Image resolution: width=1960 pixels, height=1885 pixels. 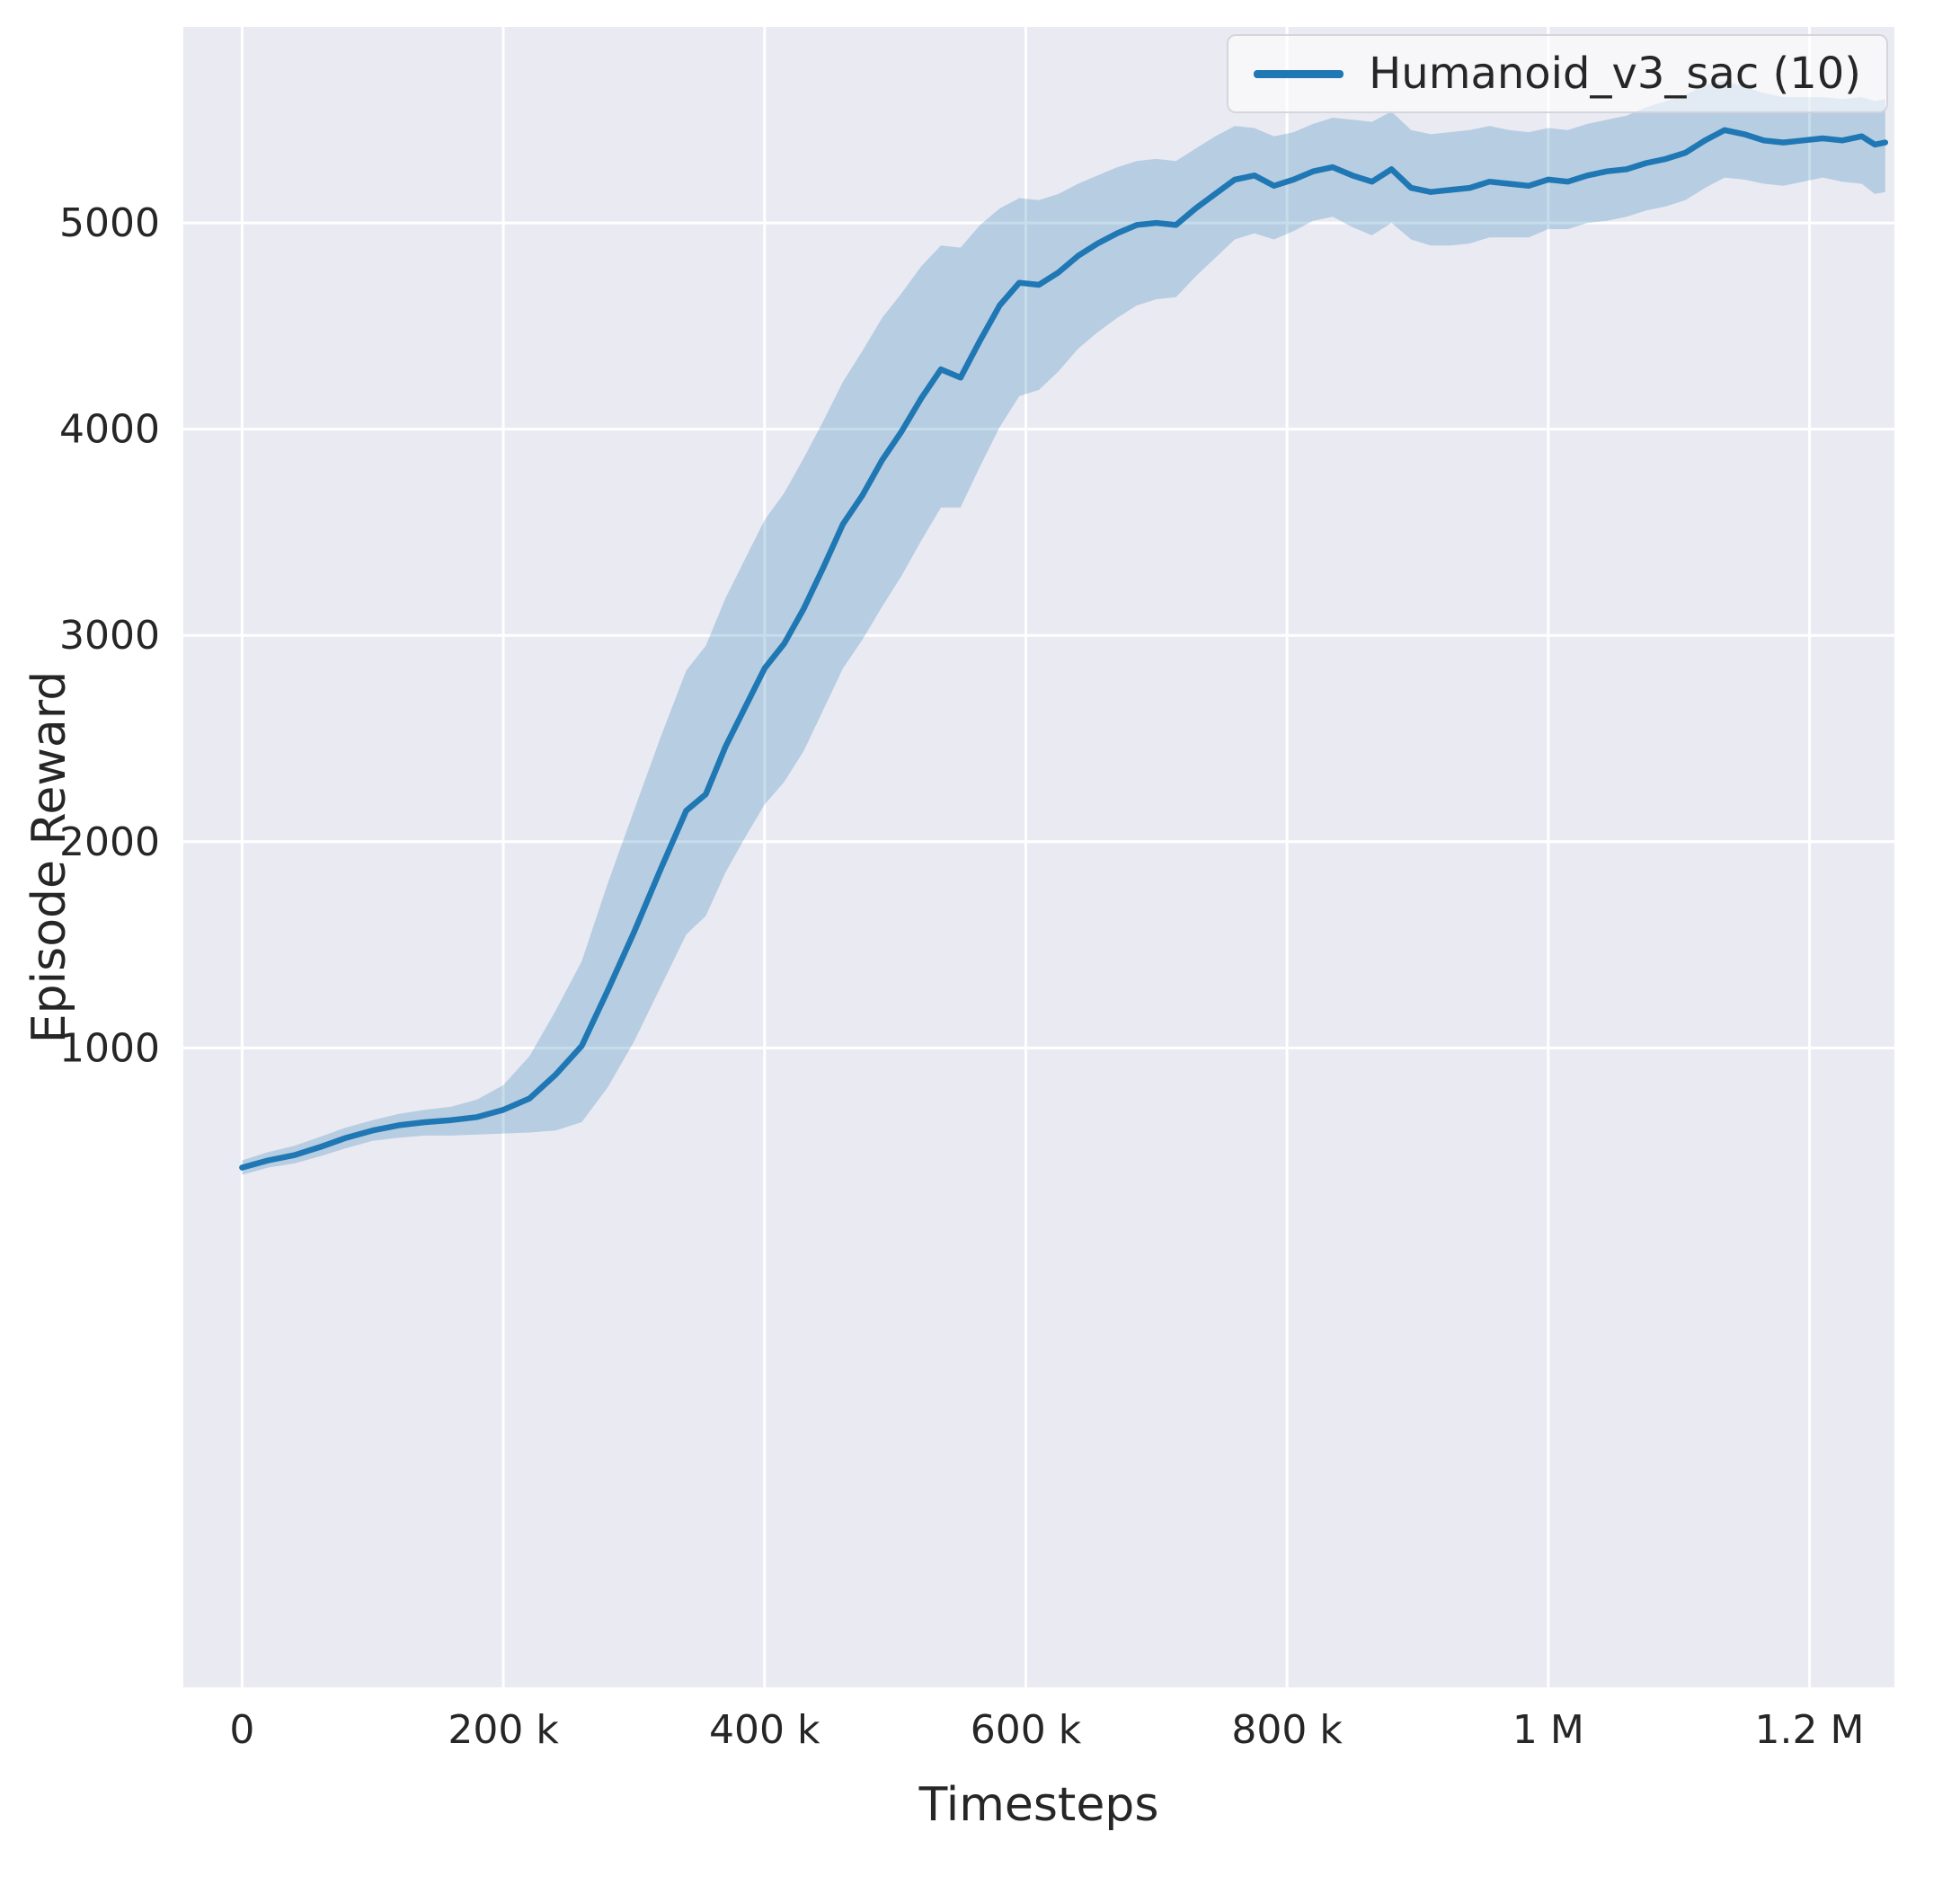 What do you see at coordinates (110, 430) in the screenshot?
I see `y-tick-label: 4000` at bounding box center [110, 430].